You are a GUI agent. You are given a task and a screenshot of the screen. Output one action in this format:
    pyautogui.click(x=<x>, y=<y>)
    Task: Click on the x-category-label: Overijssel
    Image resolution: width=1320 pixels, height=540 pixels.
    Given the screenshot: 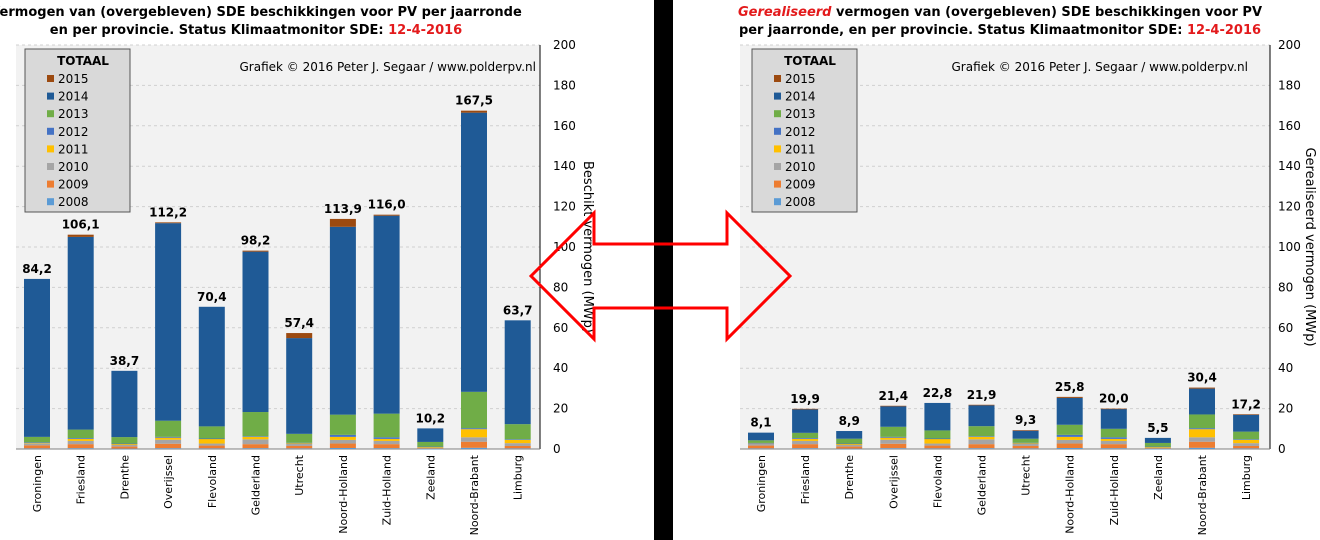 What is the action you would take?
    pyautogui.click(x=893, y=482)
    